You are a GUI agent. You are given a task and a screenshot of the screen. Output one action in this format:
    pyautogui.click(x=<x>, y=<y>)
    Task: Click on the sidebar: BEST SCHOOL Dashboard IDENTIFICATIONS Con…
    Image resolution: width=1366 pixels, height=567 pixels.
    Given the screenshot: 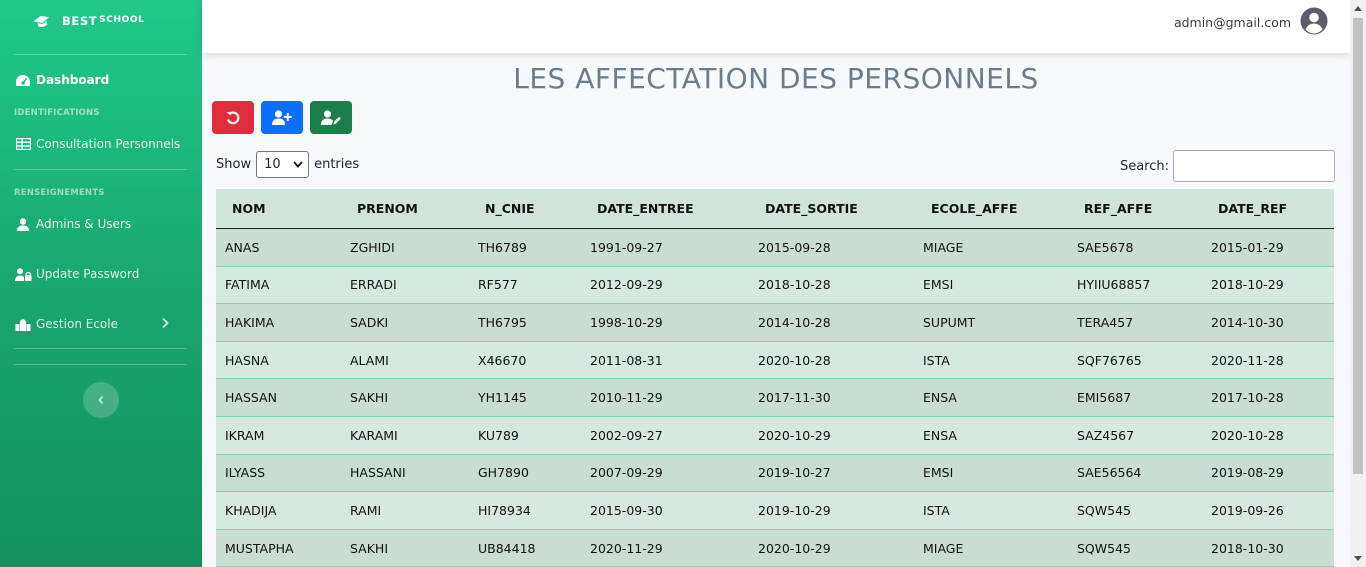 What is the action you would take?
    pyautogui.click(x=101, y=283)
    